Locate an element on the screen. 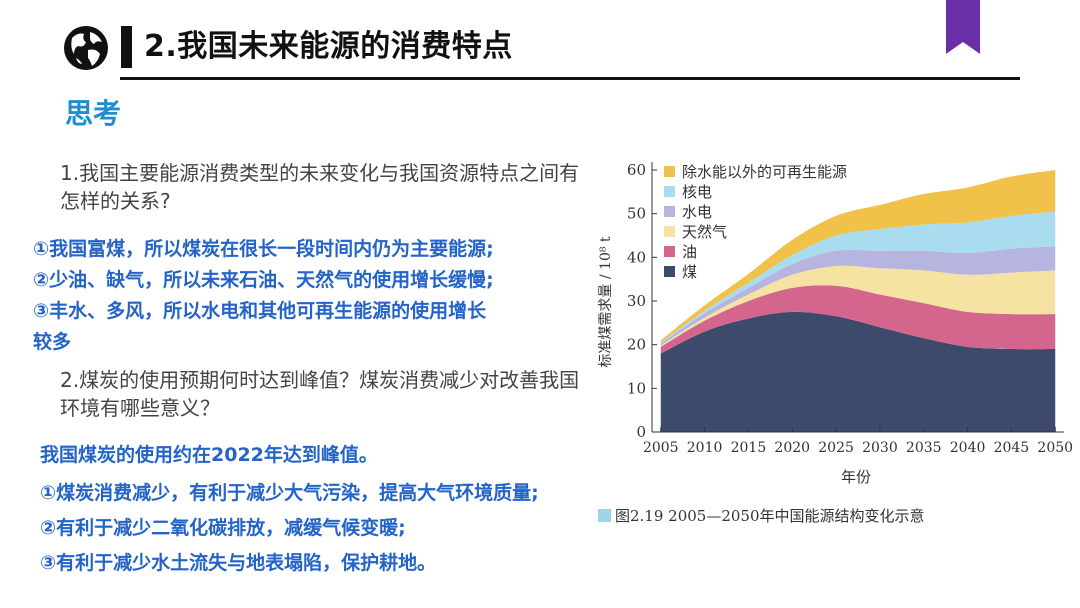  area-除水能以外的可再生能源 is located at coordinates (858, 256).